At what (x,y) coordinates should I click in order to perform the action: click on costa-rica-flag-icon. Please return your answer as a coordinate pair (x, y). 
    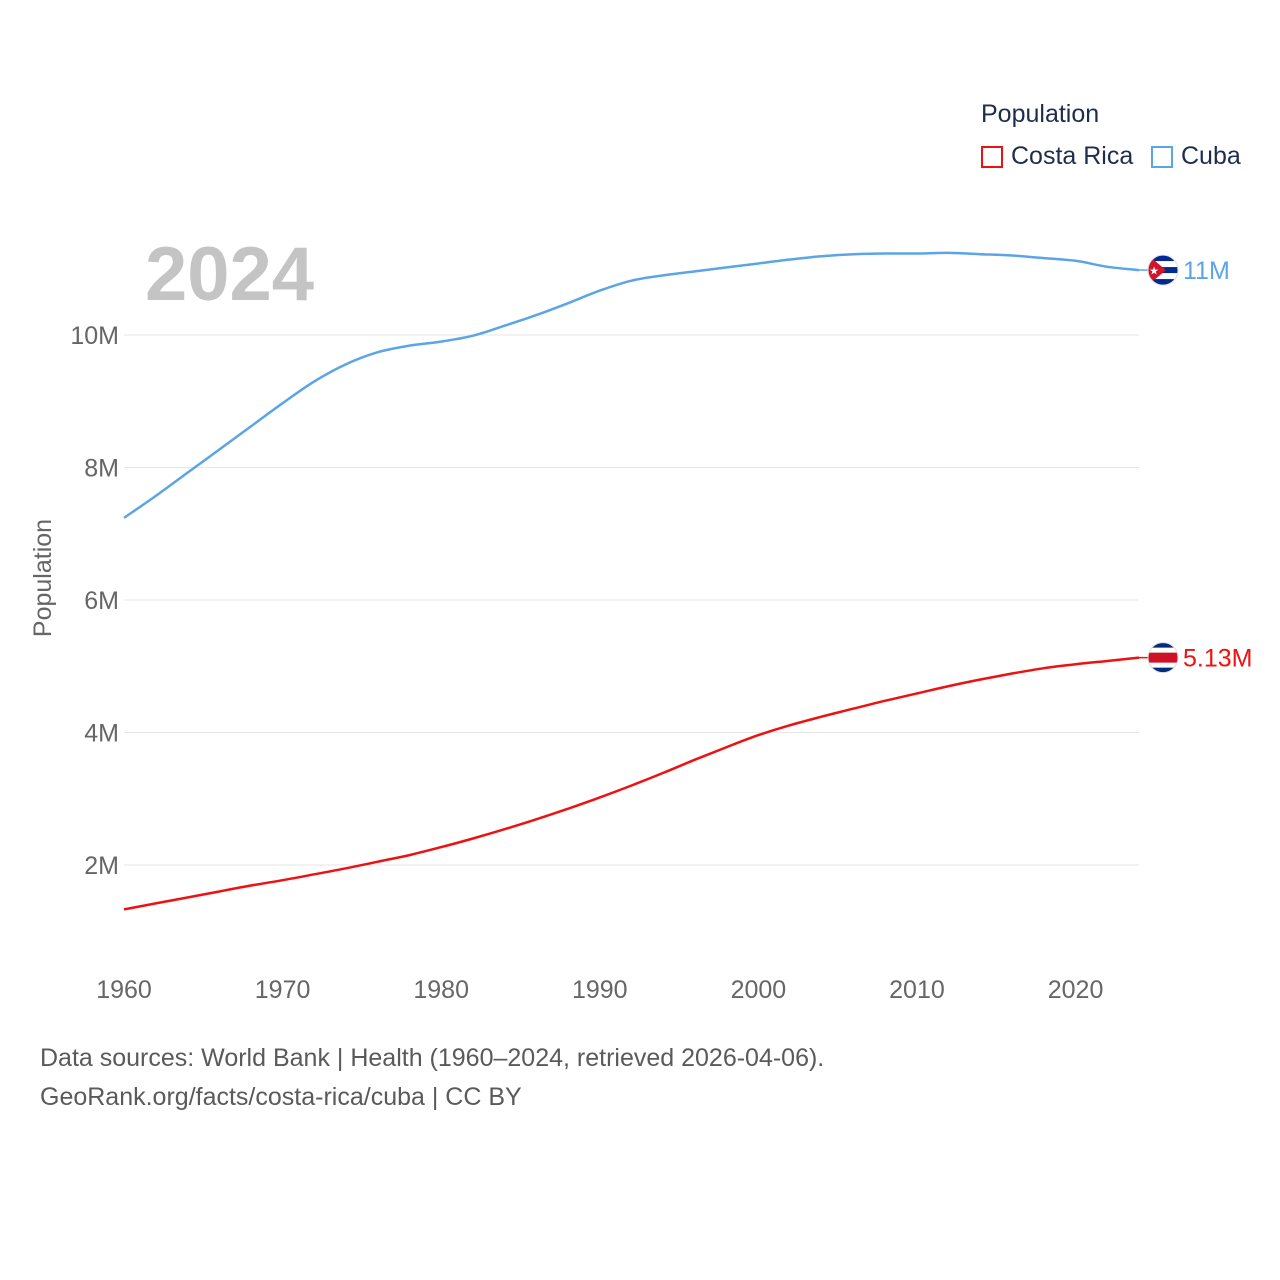
    Looking at the image, I should click on (1163, 658).